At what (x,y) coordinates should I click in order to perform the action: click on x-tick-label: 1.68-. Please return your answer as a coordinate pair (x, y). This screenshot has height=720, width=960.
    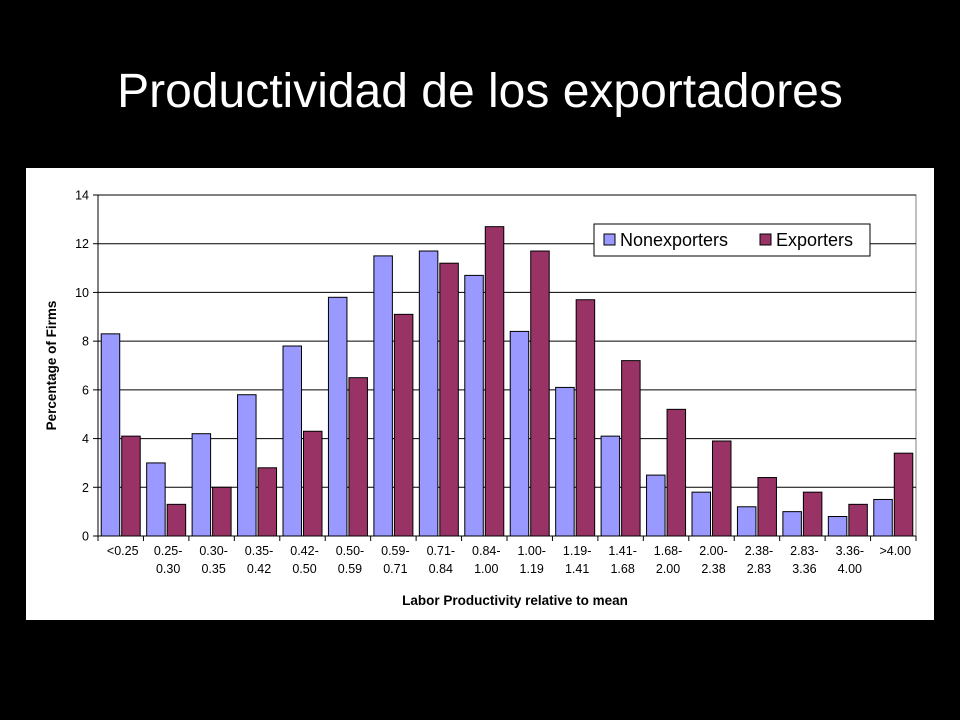
    Looking at the image, I should click on (668, 551).